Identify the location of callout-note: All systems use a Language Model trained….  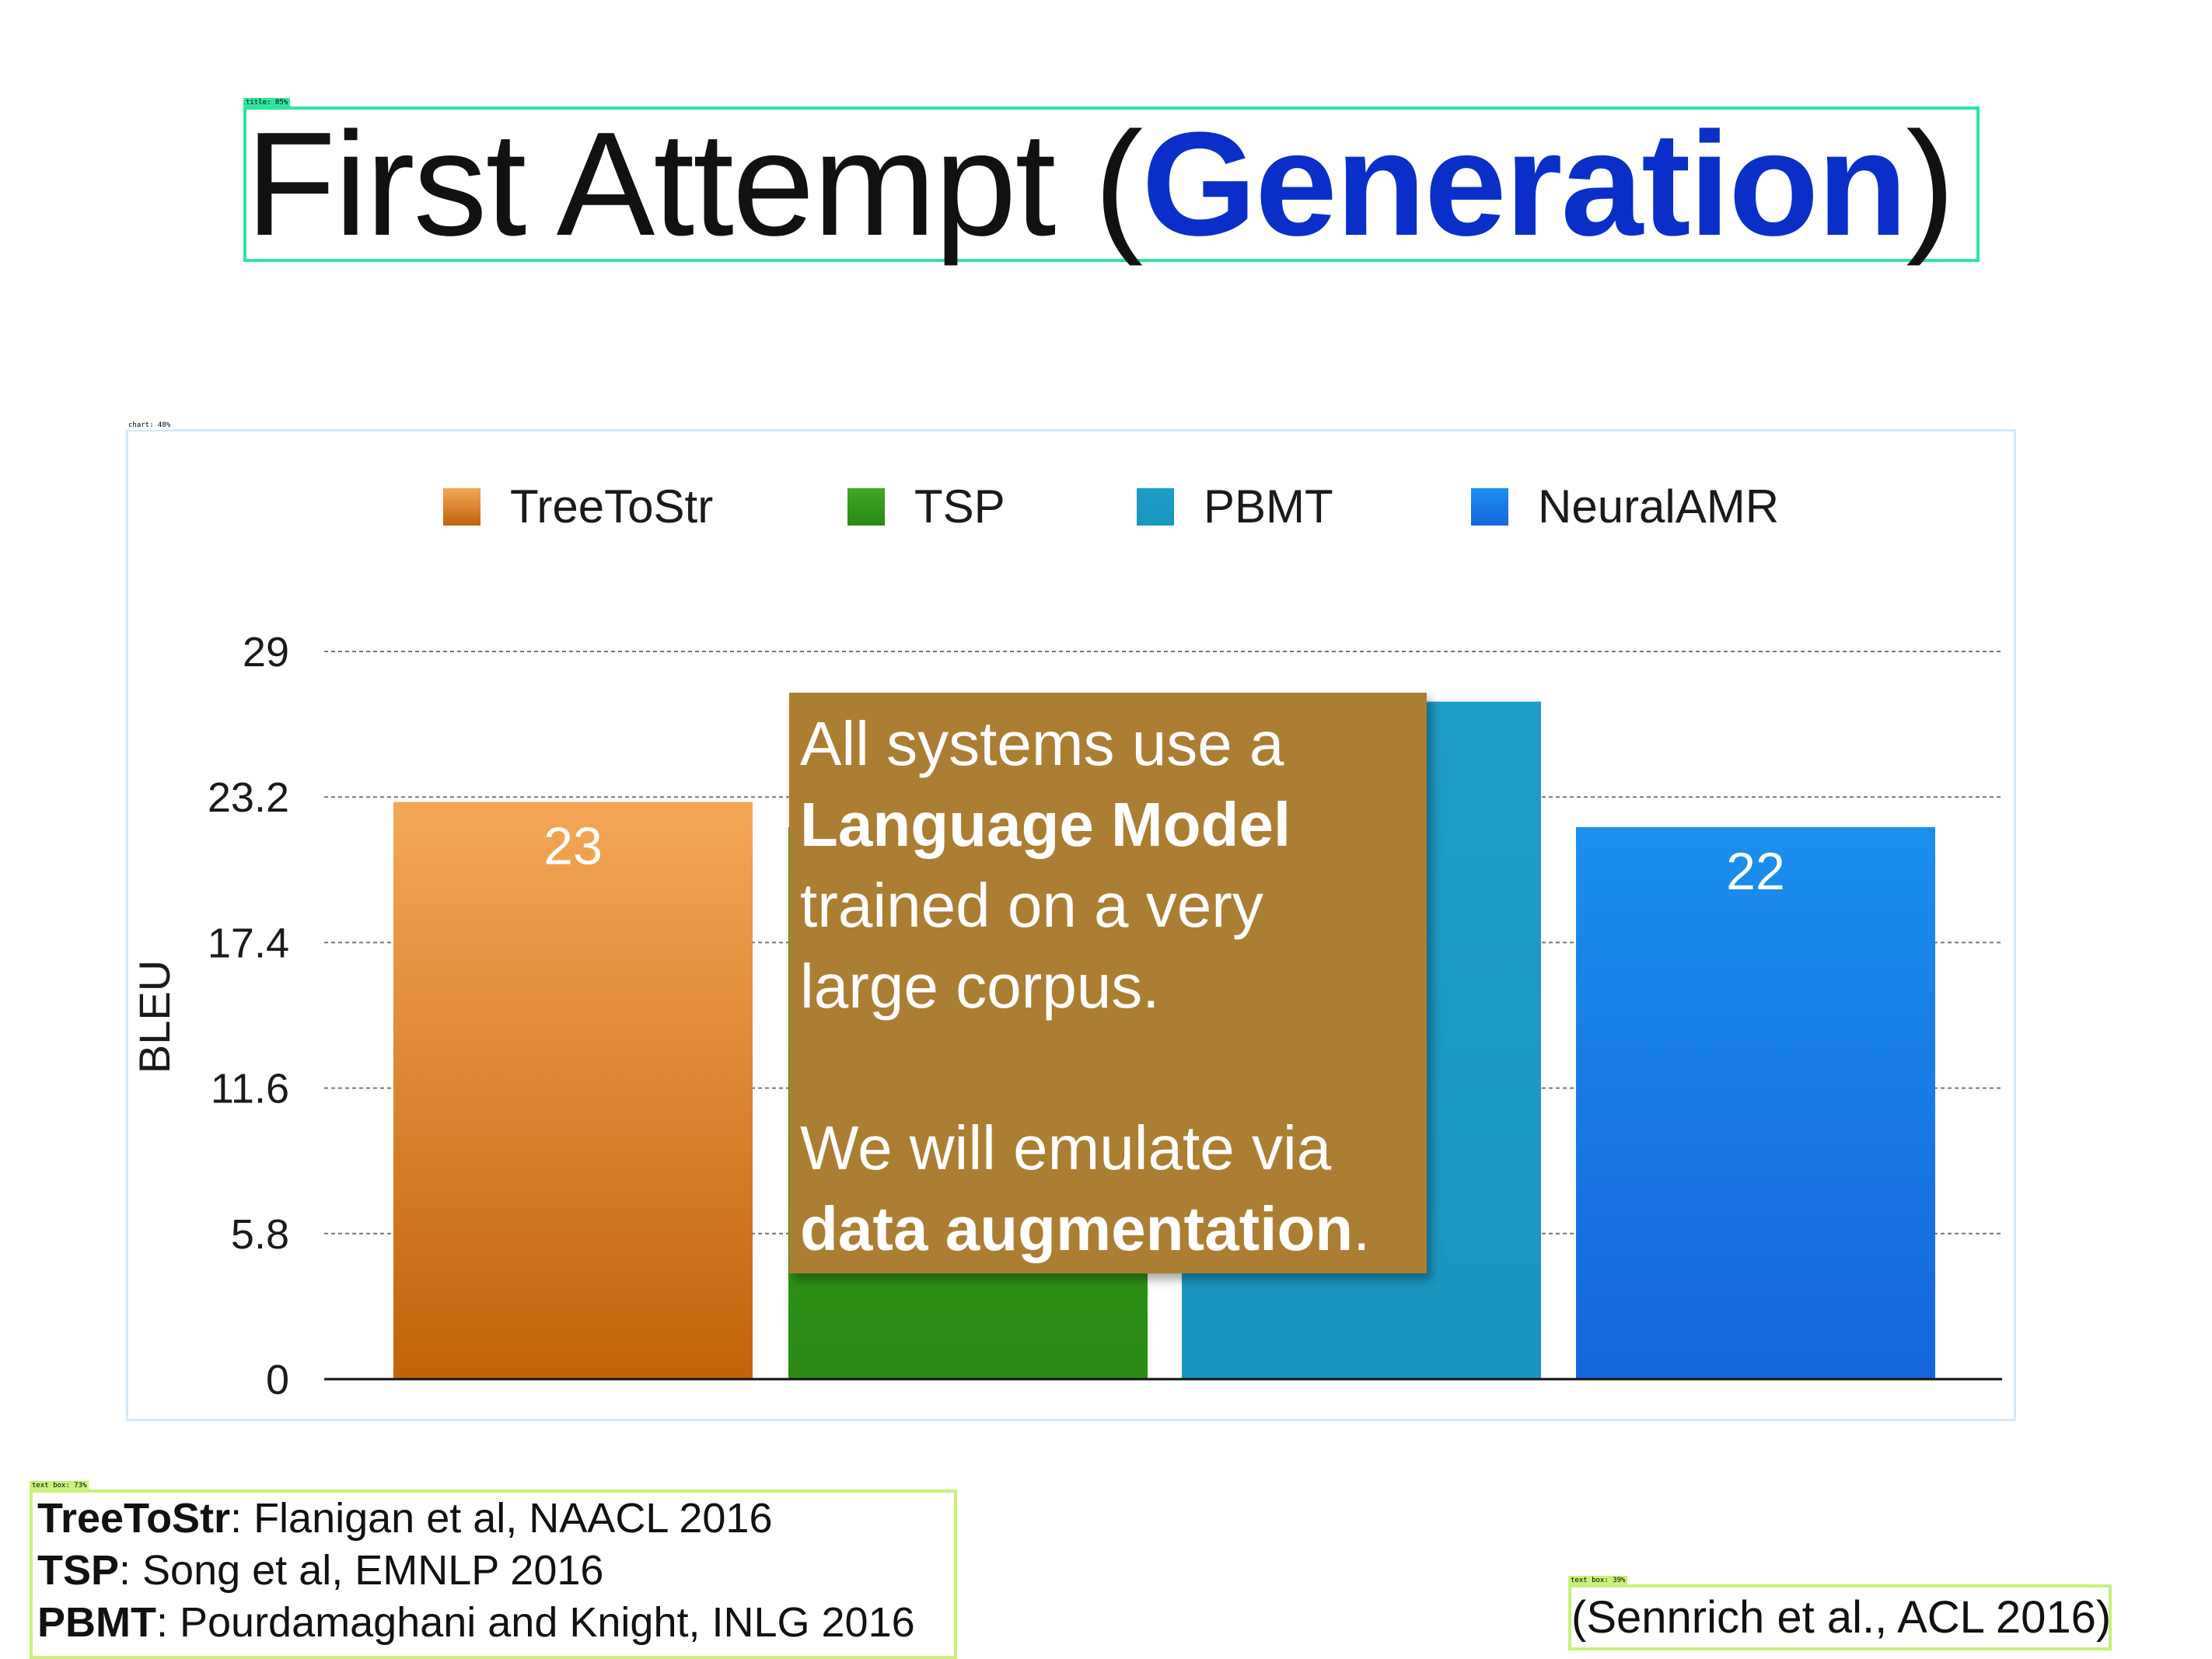
(1108, 983).